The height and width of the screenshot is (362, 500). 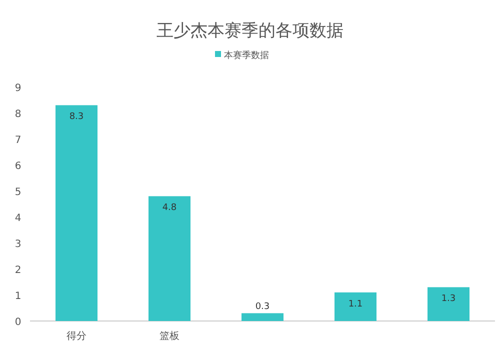 I want to click on y-tick-label: 9, so click(x=18, y=88).